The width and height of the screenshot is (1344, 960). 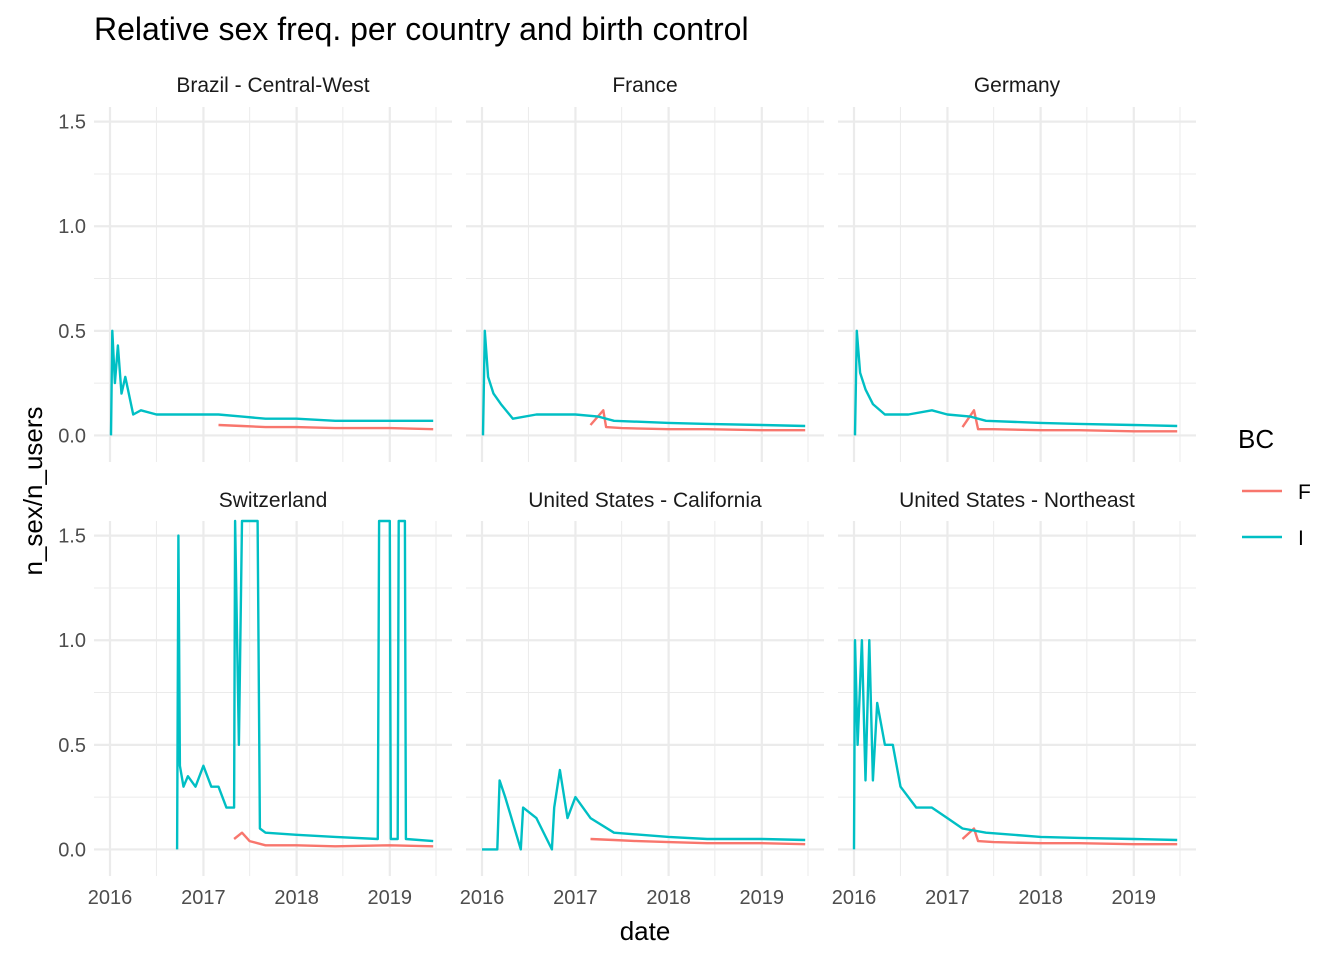 What do you see at coordinates (645, 500) in the screenshot?
I see `facet-strip-label: United States - California` at bounding box center [645, 500].